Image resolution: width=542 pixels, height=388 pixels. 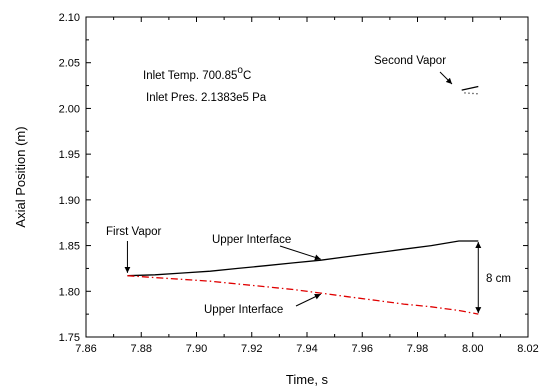 I want to click on inlet-pres-label: Inlet Pres. 2.1383e5 Pa, so click(x=206, y=98).